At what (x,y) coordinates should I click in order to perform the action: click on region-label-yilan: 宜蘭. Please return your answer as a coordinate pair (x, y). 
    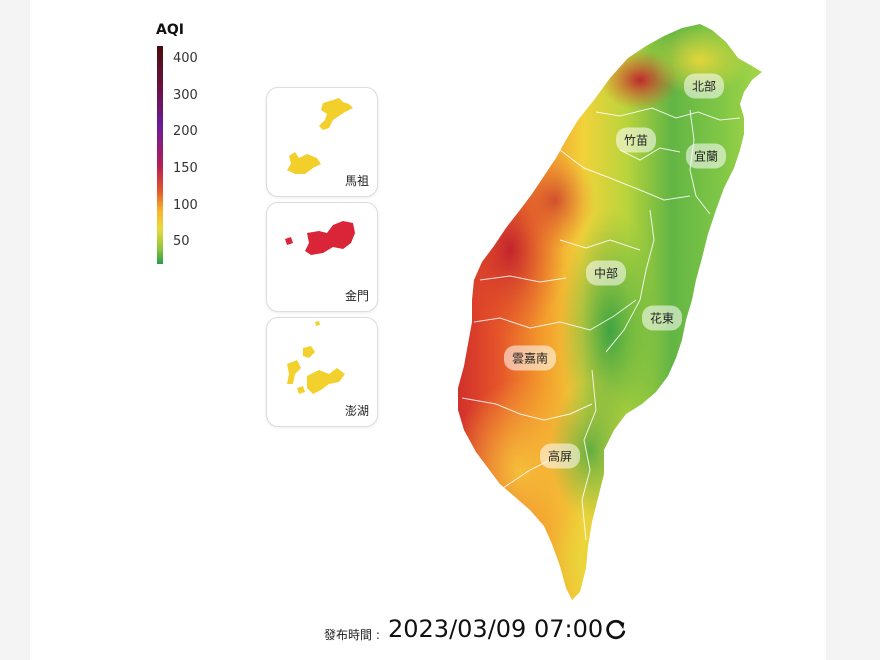
    Looking at the image, I should click on (706, 156).